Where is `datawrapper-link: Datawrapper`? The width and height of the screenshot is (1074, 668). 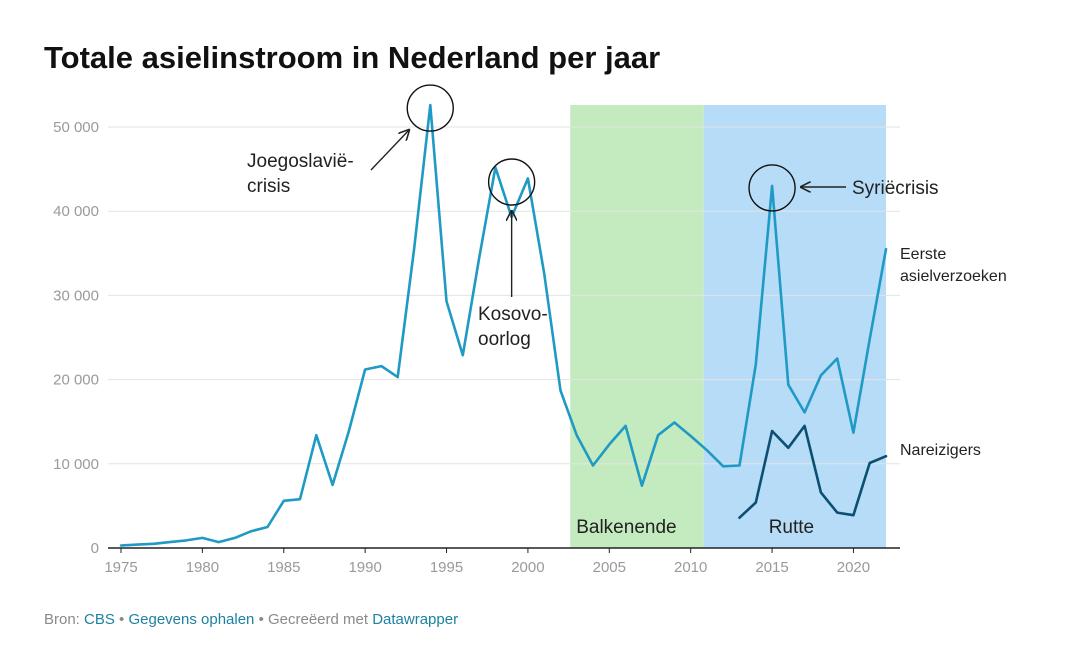 datawrapper-link: Datawrapper is located at coordinates (415, 619).